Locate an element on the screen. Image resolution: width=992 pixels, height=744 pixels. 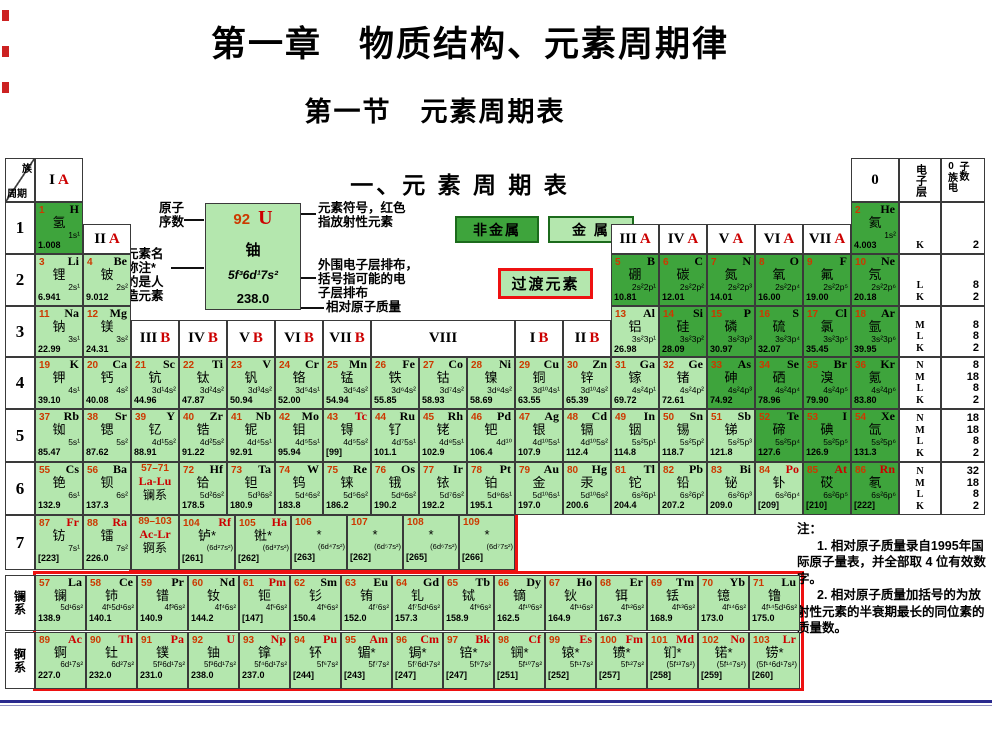
electron-config: 5d¹6s² is located at coordinates (71, 607).